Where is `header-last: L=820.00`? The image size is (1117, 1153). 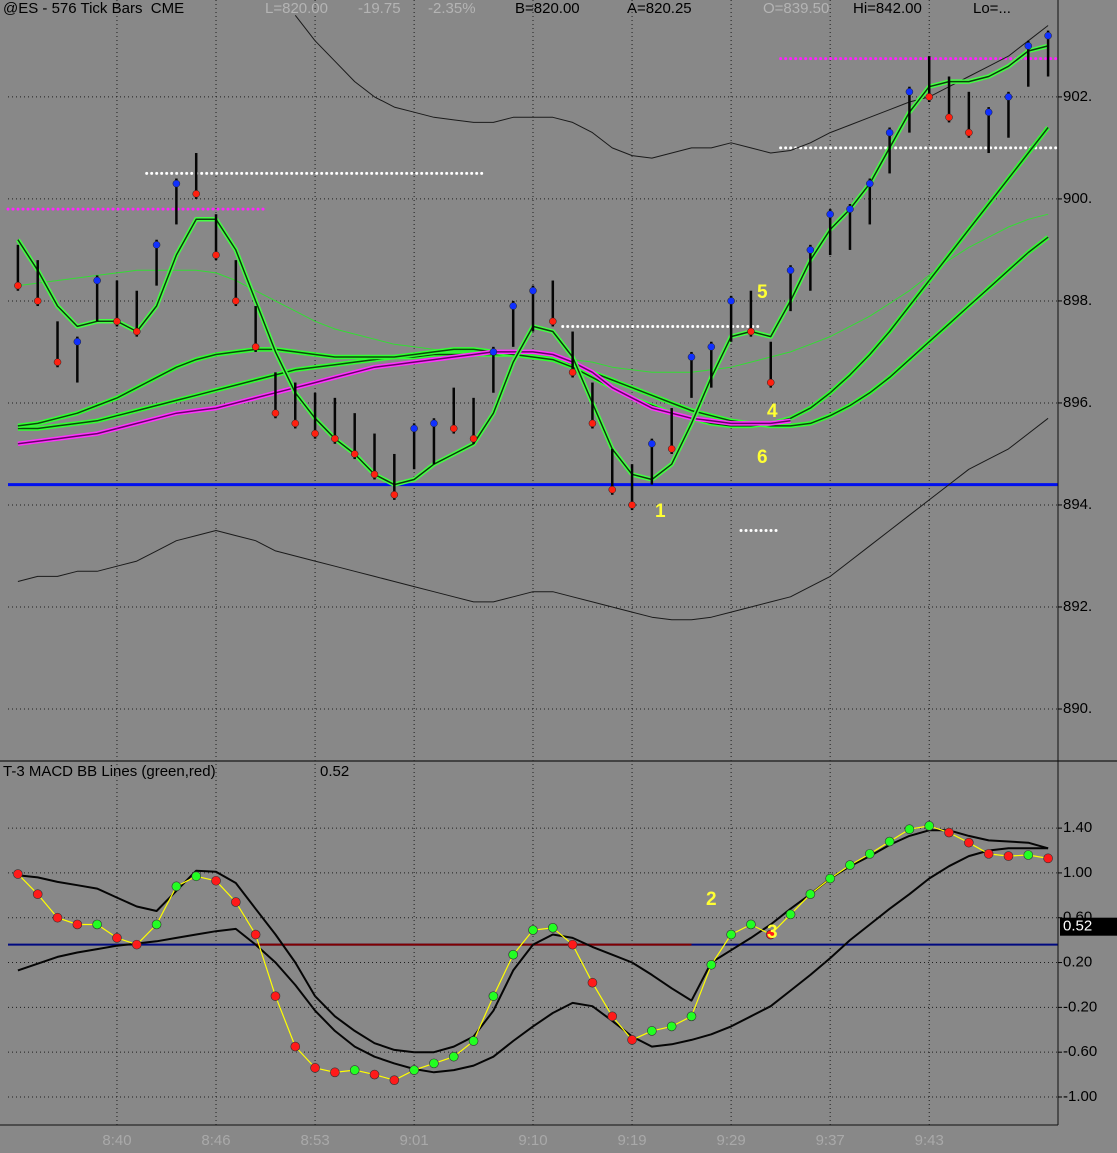 header-last: L=820.00 is located at coordinates (296, 8).